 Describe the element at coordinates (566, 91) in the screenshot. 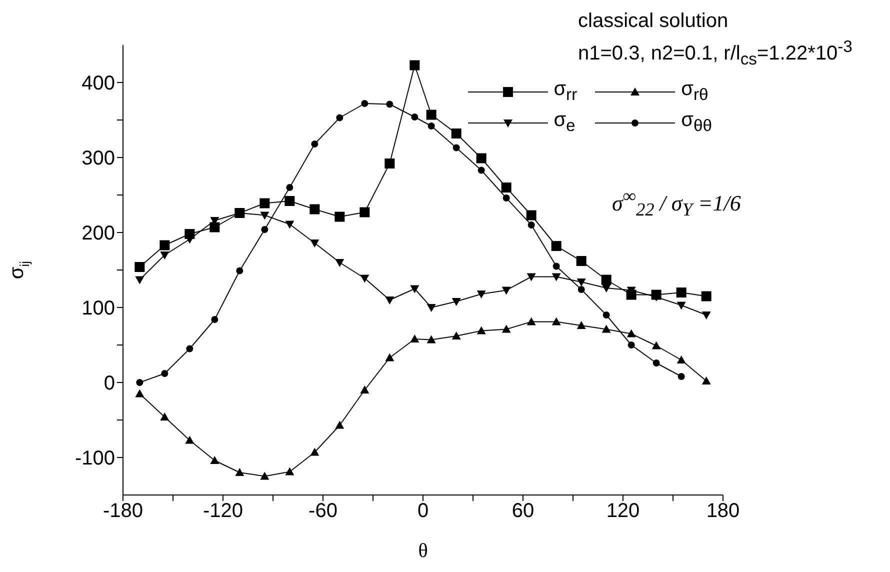

I see `legend-label: σ$_{rr}$` at that location.